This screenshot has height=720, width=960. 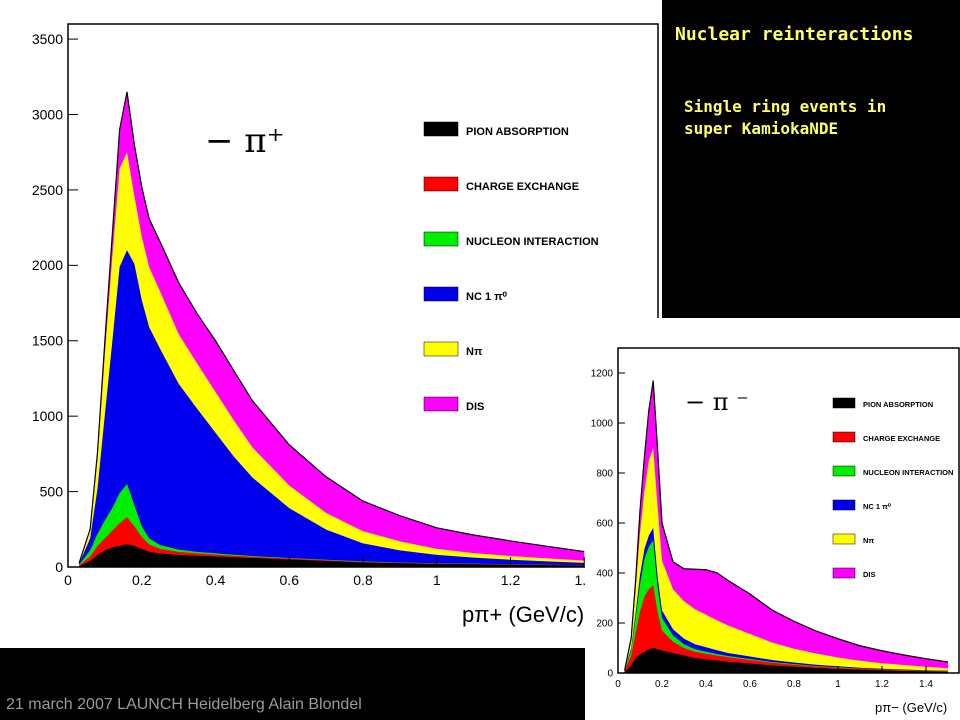 I want to click on slide-subtitle: Single ring events in super KamiokaNDE, so click(x=785, y=117).